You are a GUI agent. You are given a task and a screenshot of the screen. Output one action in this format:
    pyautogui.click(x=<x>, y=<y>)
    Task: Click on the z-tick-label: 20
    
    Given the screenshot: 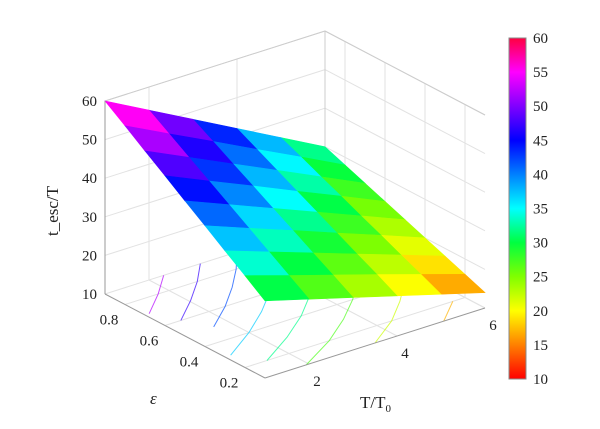 What is the action you would take?
    pyautogui.click(x=89, y=256)
    